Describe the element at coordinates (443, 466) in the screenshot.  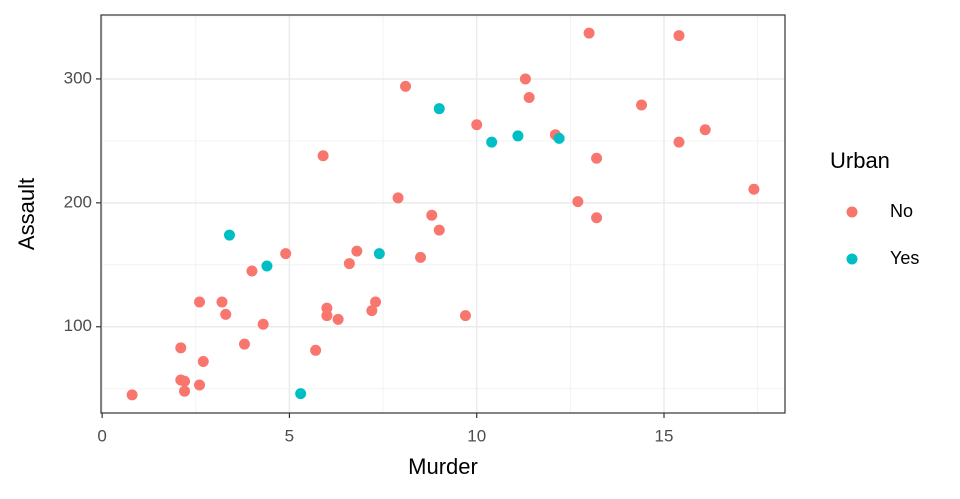
I see `x-axis-title: Murder` at that location.